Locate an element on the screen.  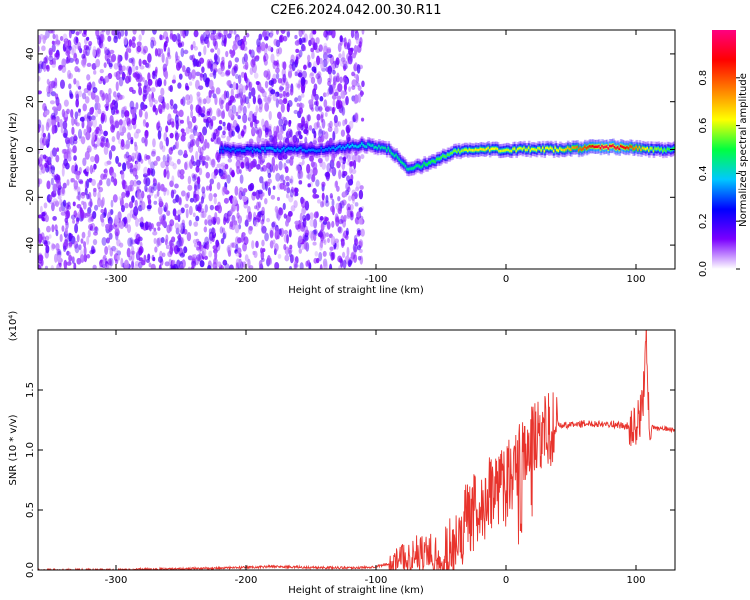
x-tick-label: 0 is located at coordinates (506, 279).